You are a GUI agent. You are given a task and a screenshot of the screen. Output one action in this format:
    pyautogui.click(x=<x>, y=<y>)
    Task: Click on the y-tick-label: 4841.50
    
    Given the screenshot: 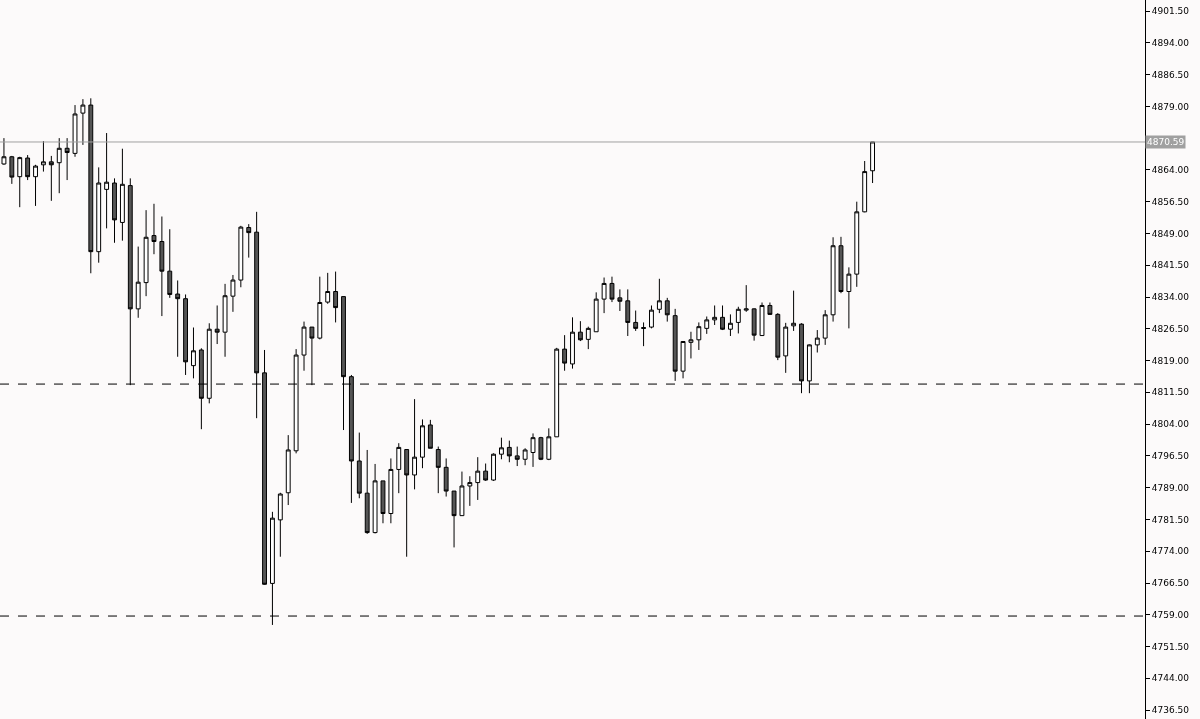 What is the action you would take?
    pyautogui.click(x=1170, y=265)
    